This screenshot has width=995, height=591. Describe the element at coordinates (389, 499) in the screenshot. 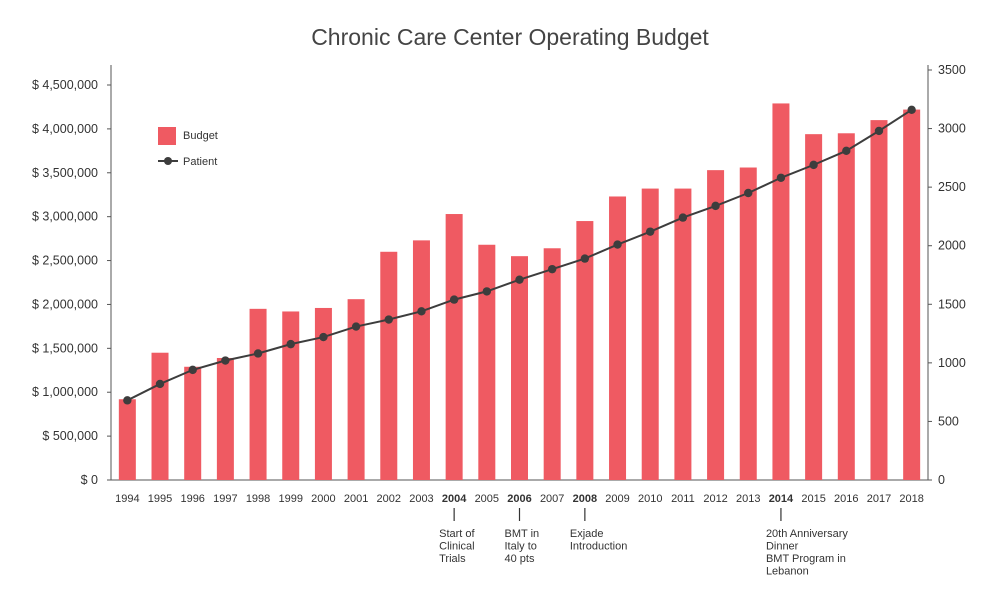

I see `x-tick-label: 2002` at that location.